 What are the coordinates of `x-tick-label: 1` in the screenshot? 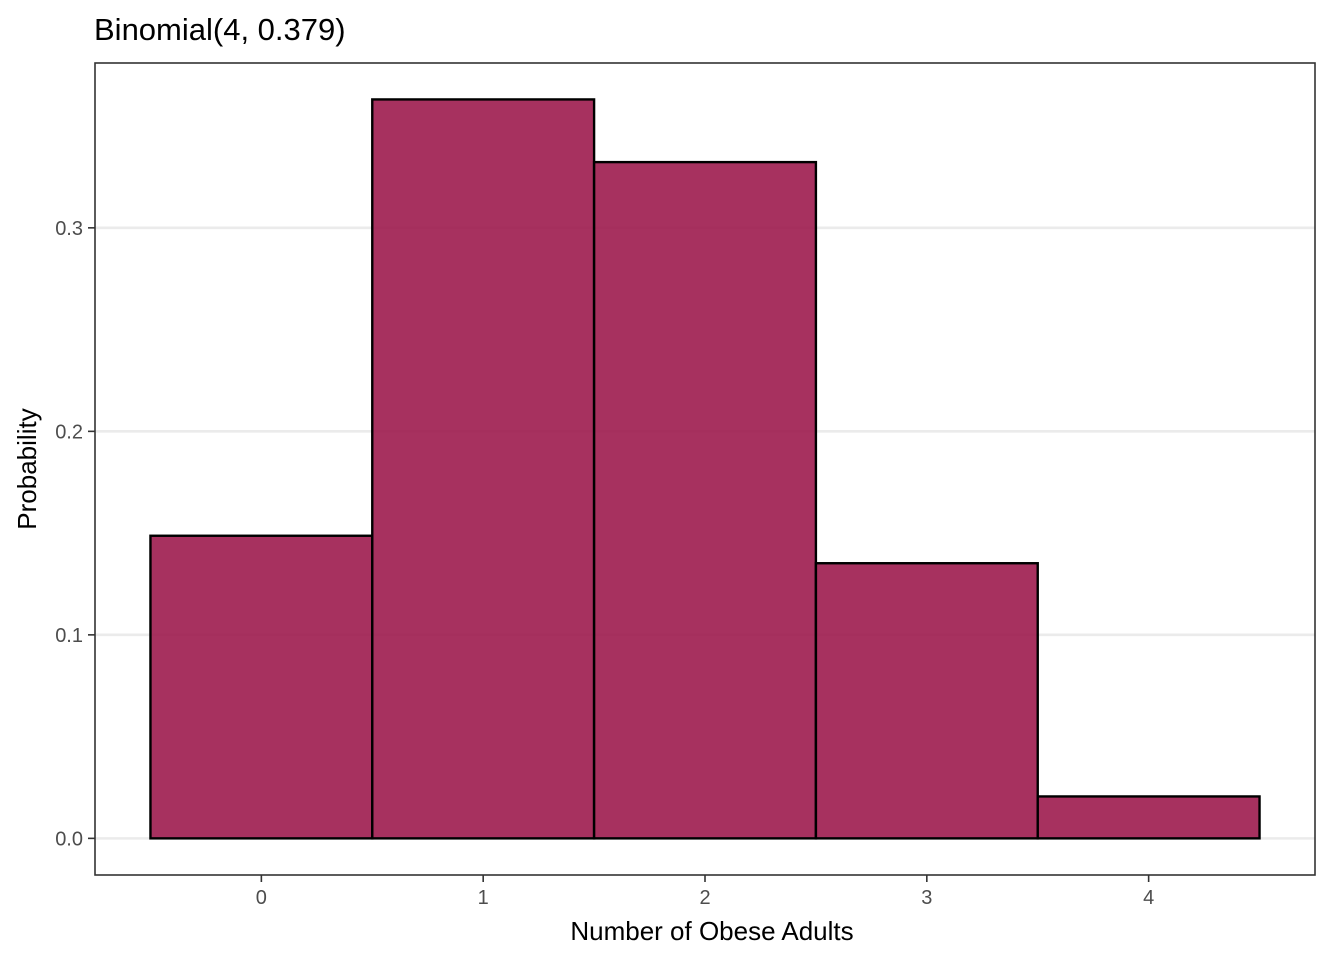 It's located at (483, 898).